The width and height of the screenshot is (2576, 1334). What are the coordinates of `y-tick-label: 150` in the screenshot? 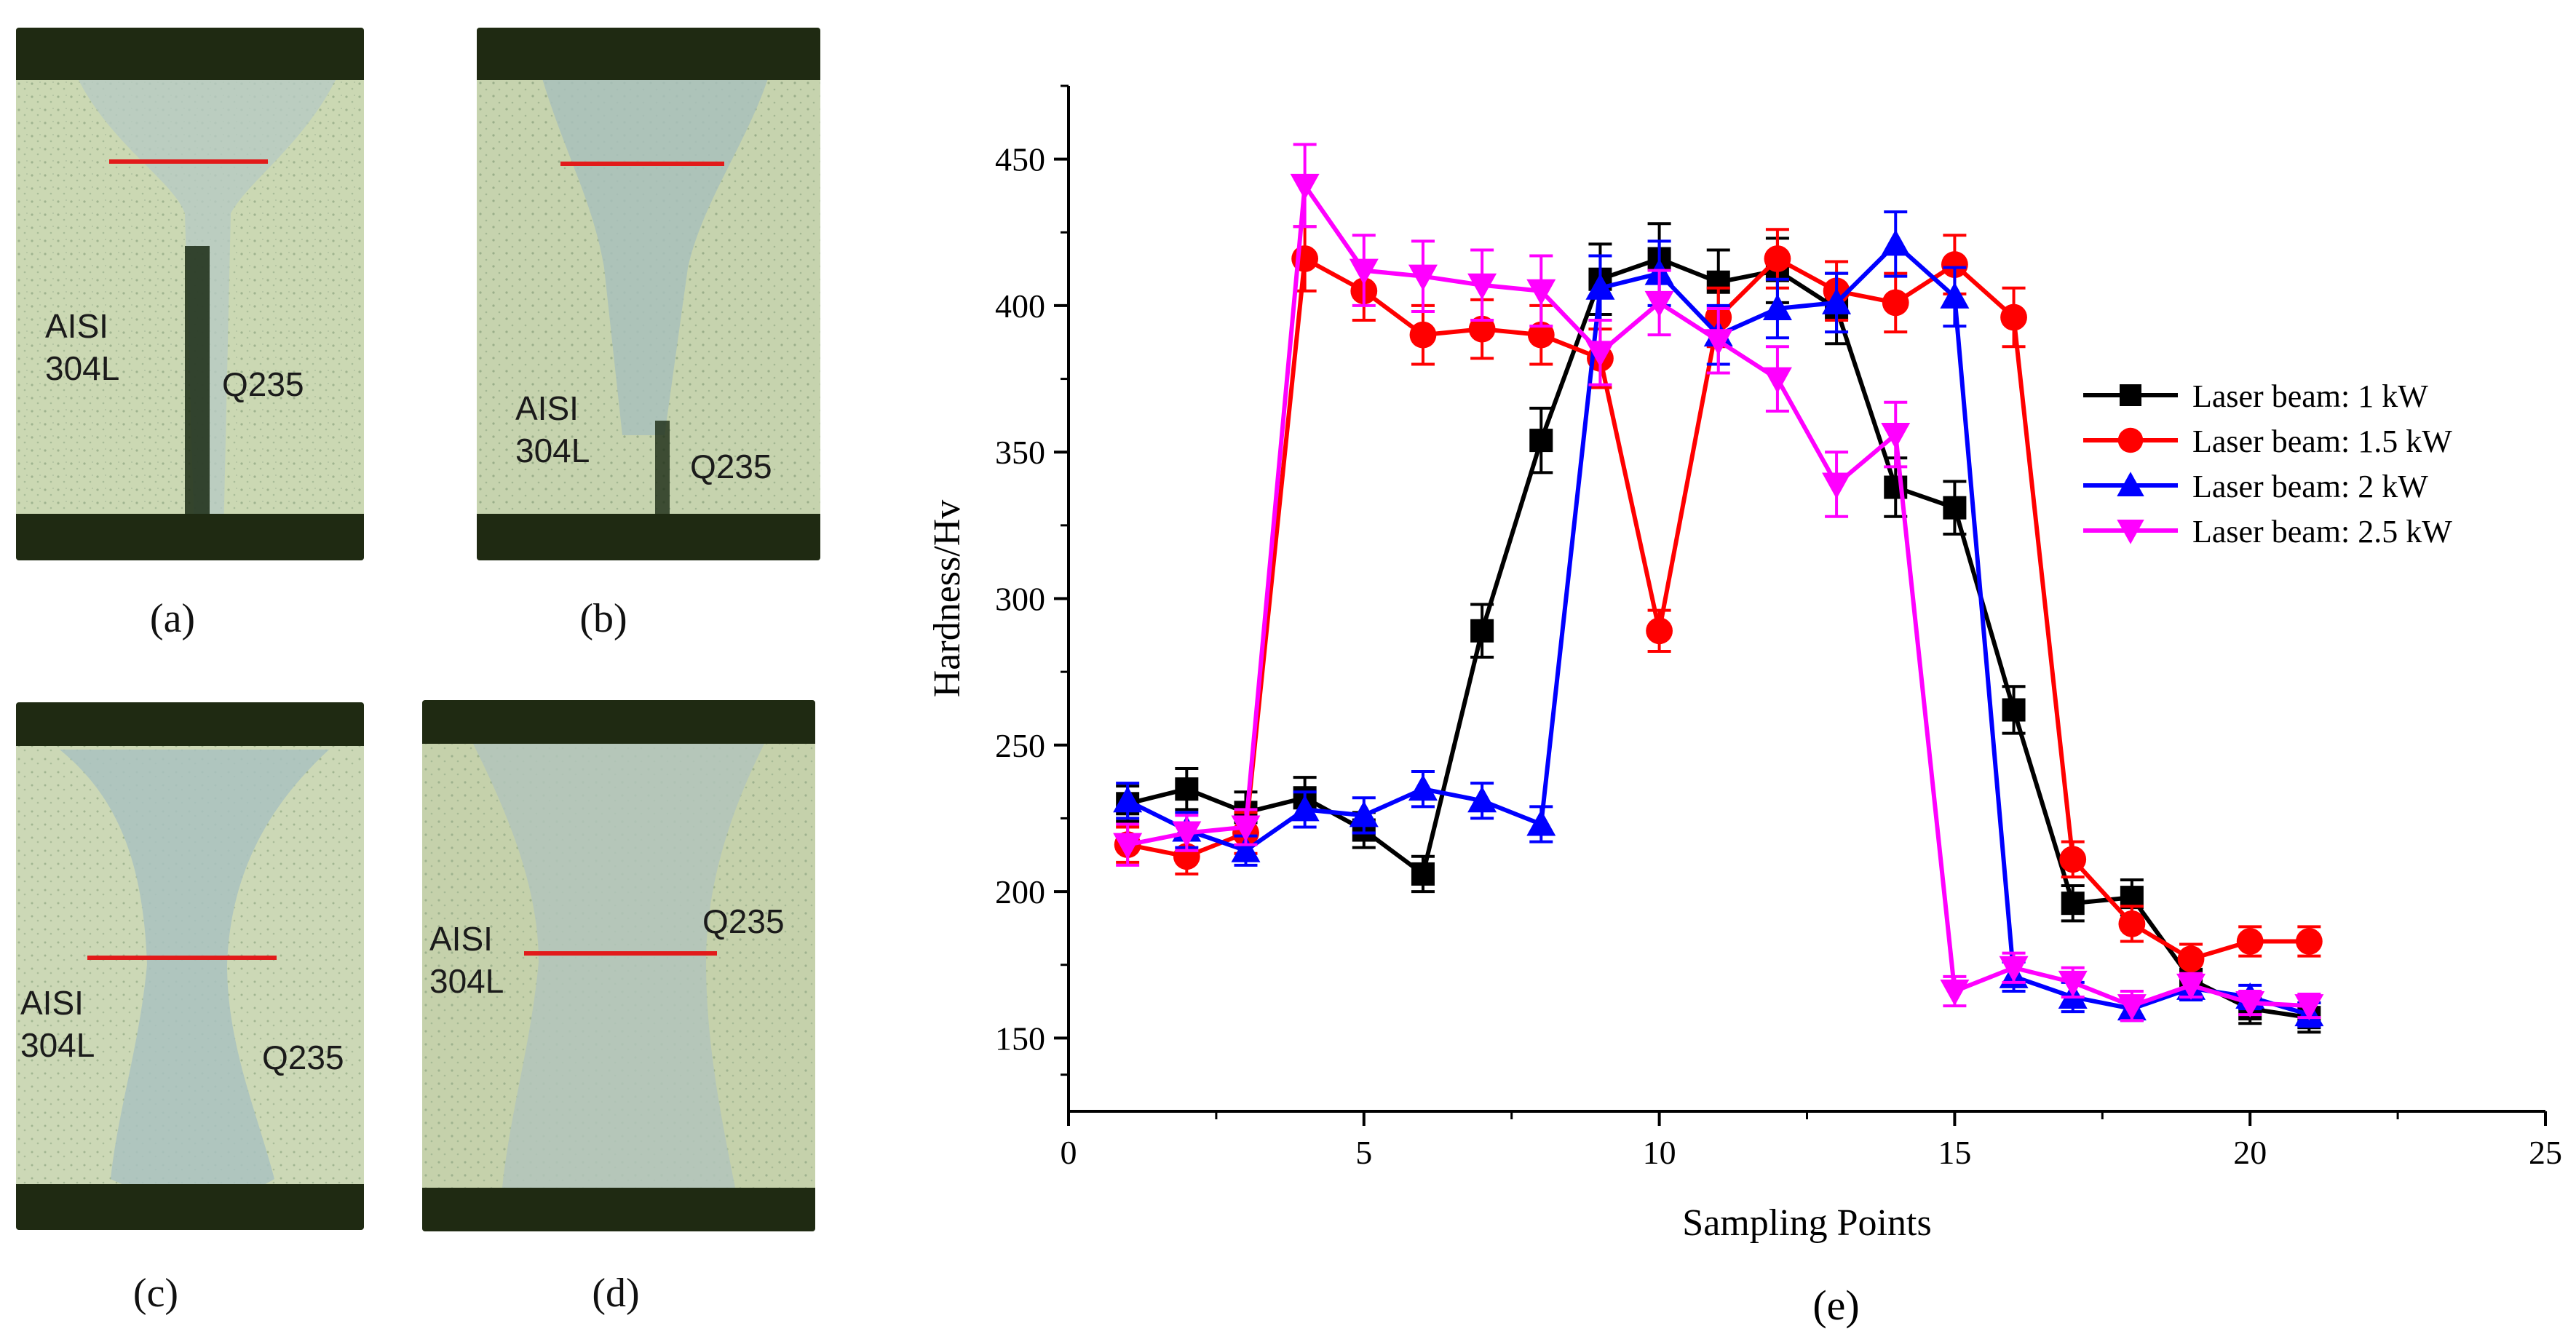 It's located at (1020, 1038).